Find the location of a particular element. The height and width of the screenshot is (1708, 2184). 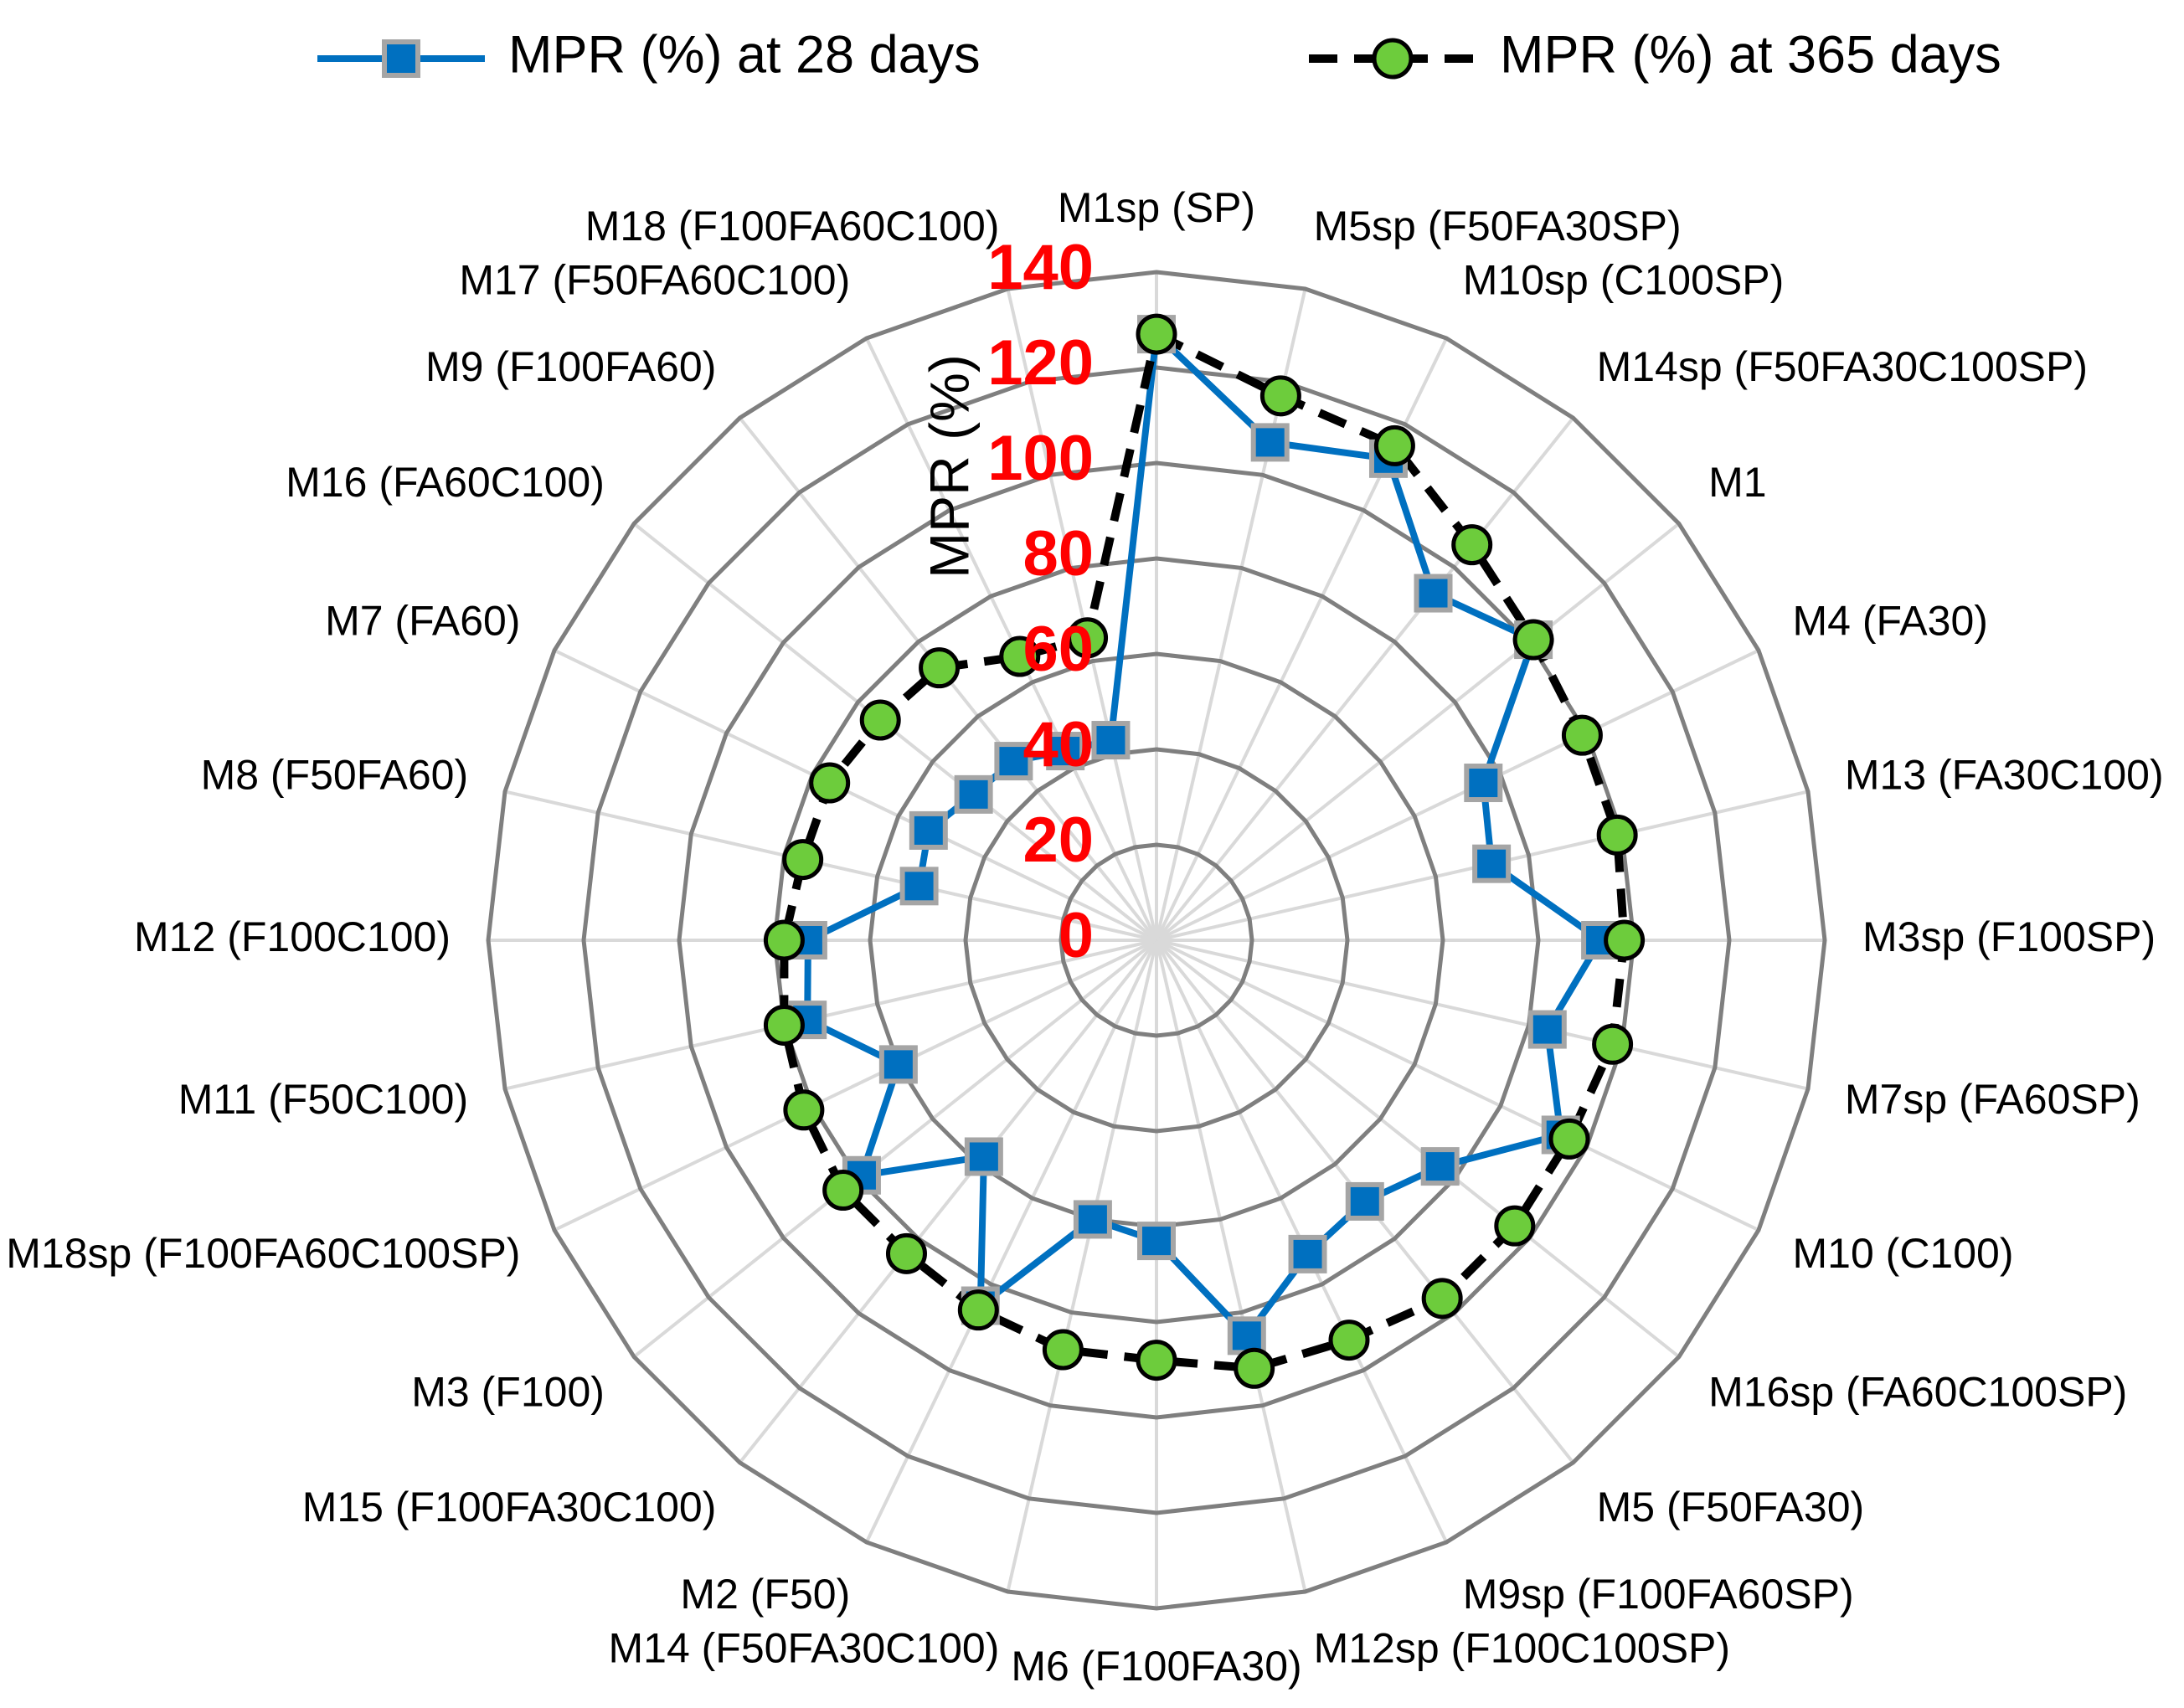

category-label: M8 (F50FA60) is located at coordinates (335, 775).